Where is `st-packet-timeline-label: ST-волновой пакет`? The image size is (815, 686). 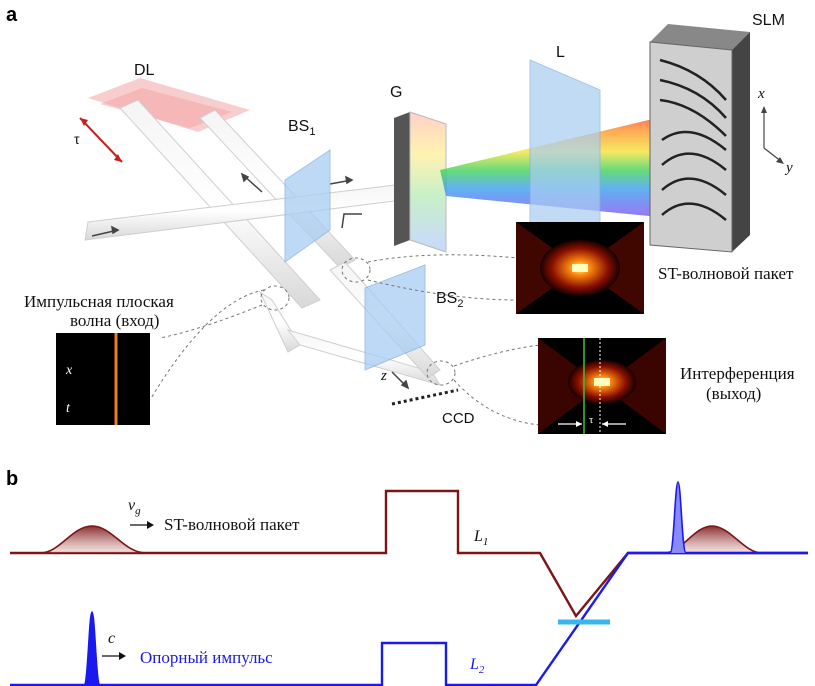
st-packet-timeline-label: ST-волновой пакет is located at coordinates (232, 524).